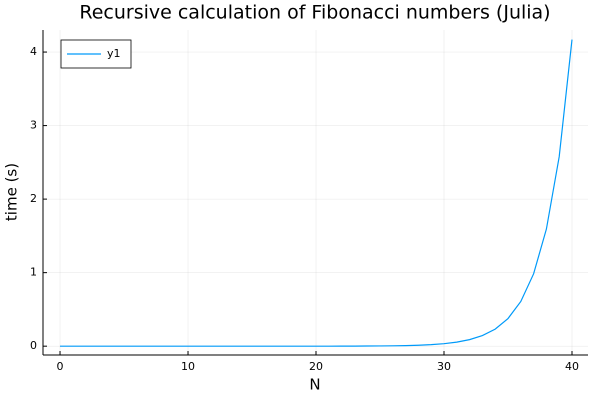  What do you see at coordinates (444, 366) in the screenshot?
I see `x-tick-label: 30` at bounding box center [444, 366].